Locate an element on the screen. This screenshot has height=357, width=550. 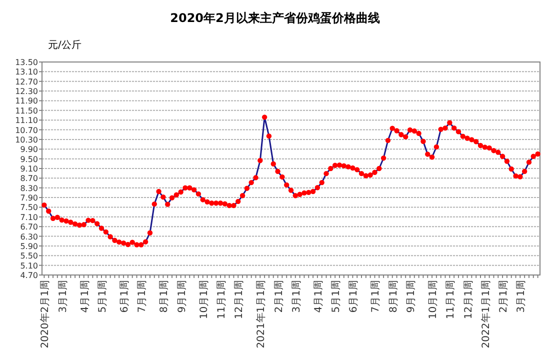
y-tick-label: 11.90 is located at coordinates (26, 101).